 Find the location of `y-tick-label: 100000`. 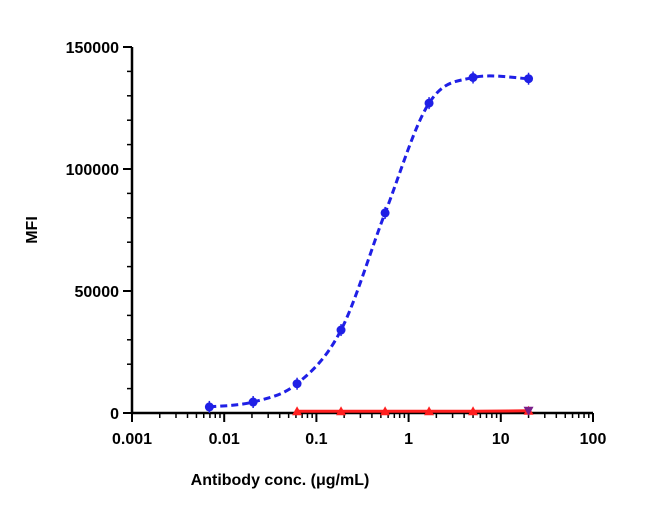

y-tick-label: 100000 is located at coordinates (92, 170).